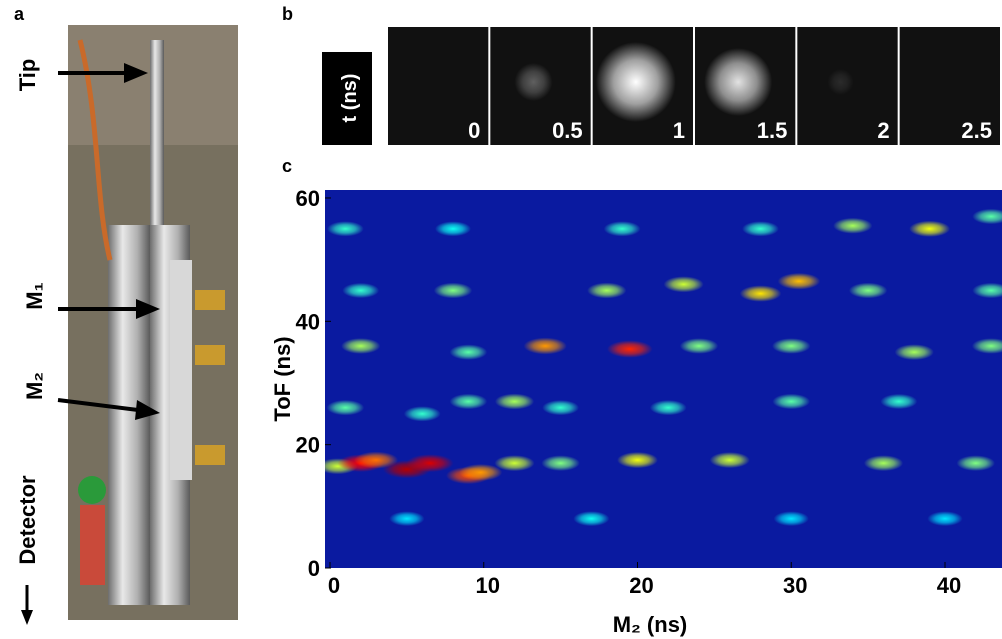 The width and height of the screenshot is (1002, 639). What do you see at coordinates (314, 568) in the screenshot?
I see `y-tick-label: 0` at bounding box center [314, 568].